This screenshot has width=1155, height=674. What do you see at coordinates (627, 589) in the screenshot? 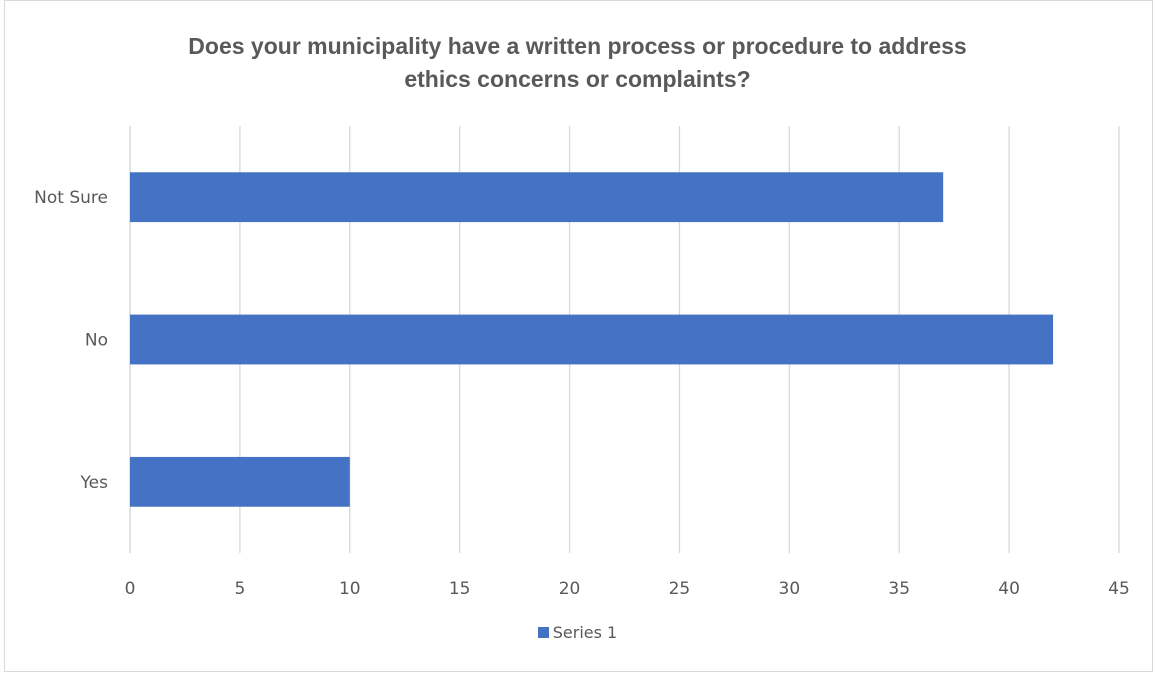
I see `x-tick-labels: 0 5 10 15 20 25 30 35 40 45` at bounding box center [627, 589].